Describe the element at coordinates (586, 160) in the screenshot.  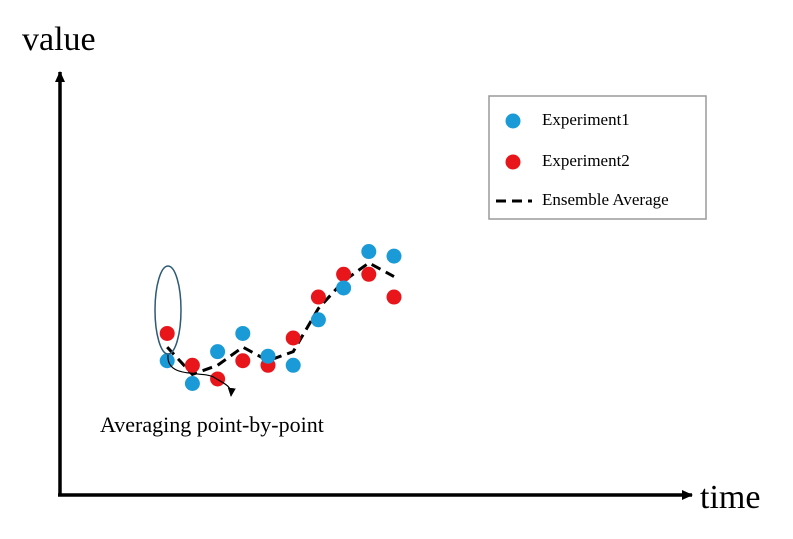
I see `legend-label-experiment2: Experiment2` at that location.